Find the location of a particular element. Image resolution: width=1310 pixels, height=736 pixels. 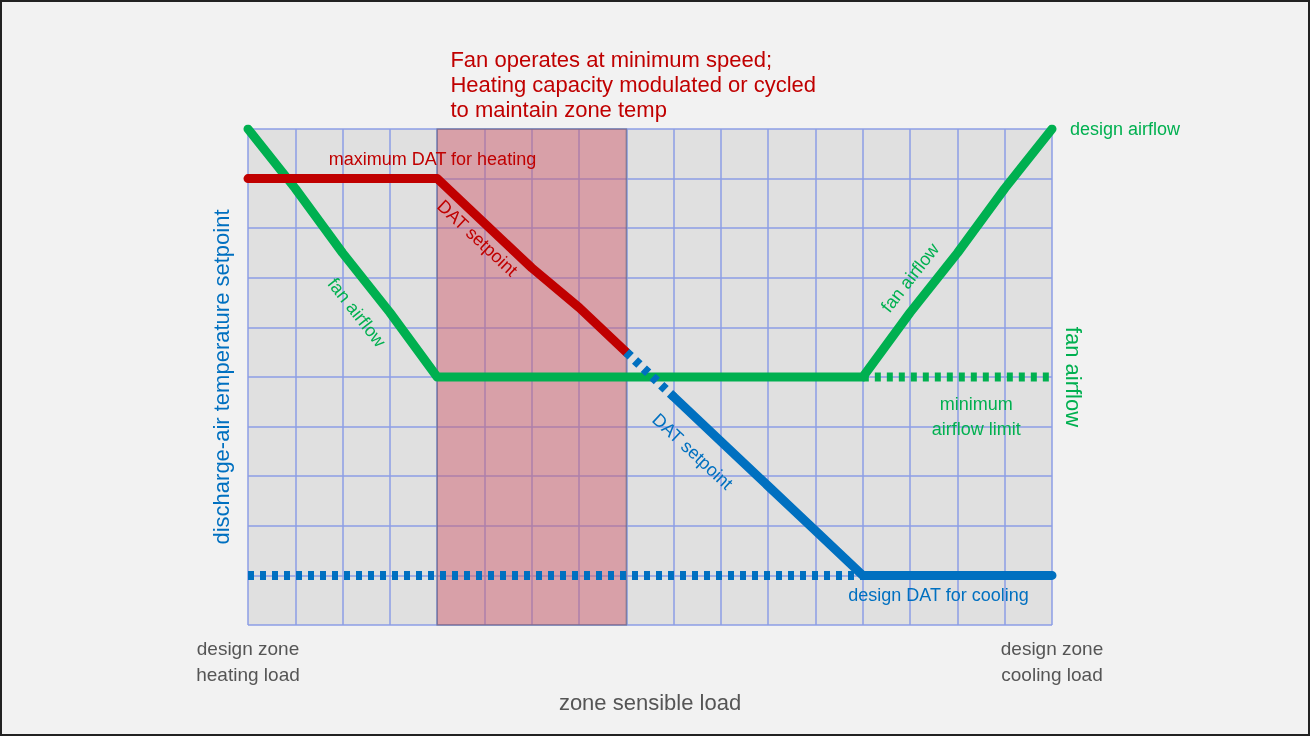

annotation: minimum airflow limit is located at coordinates (976, 417).